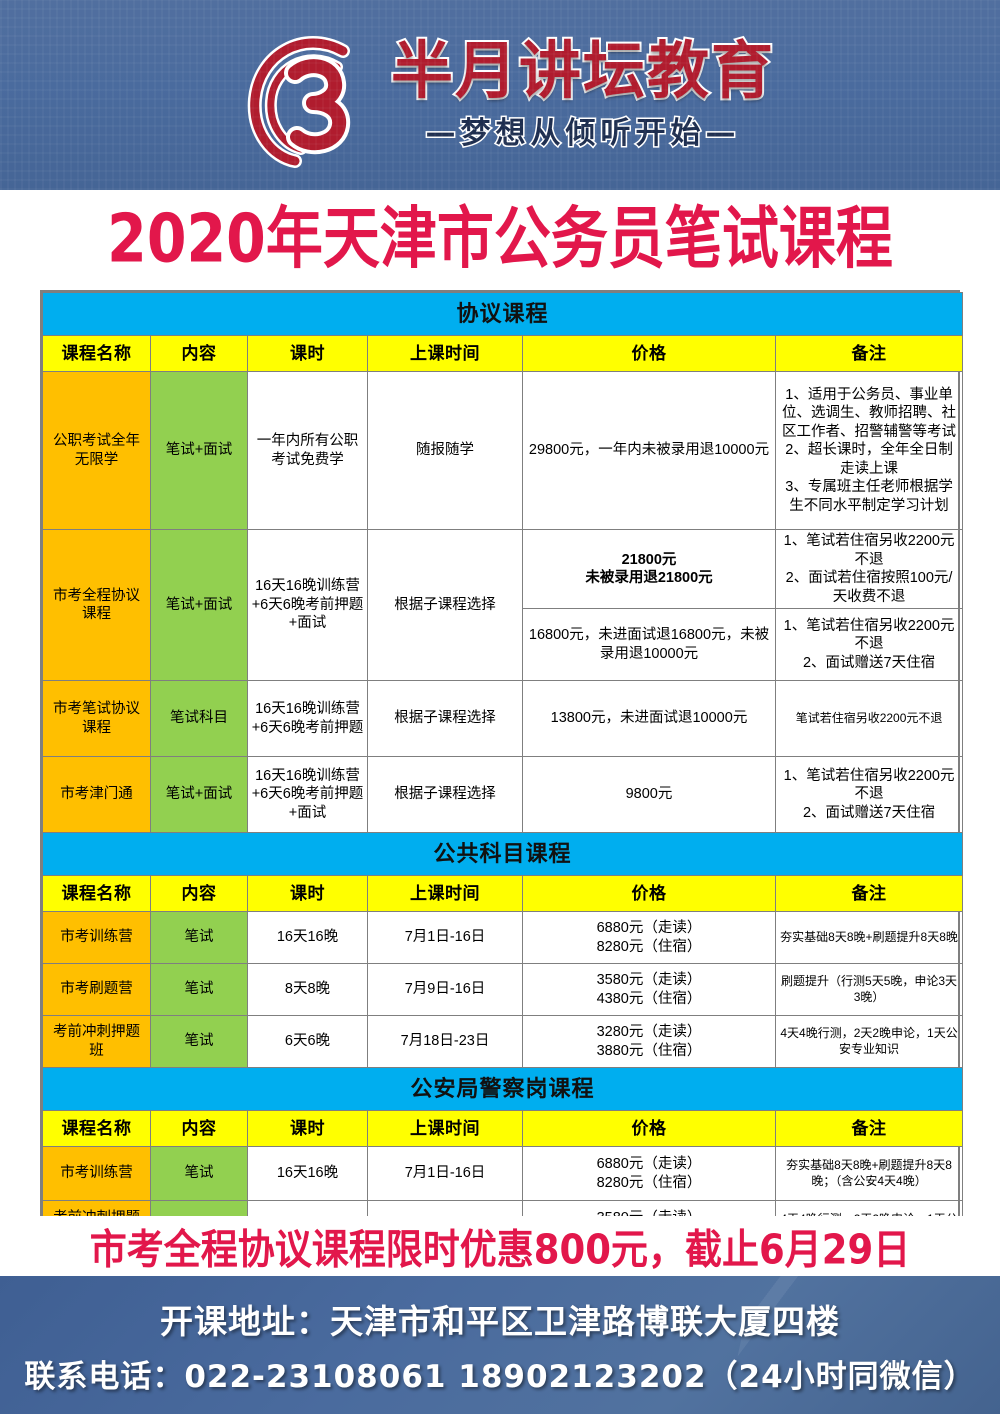  What do you see at coordinates (500, 1376) in the screenshot?
I see `footer-phone: 联系电话：022-23108061 18902123202（24小时同微信）` at bounding box center [500, 1376].